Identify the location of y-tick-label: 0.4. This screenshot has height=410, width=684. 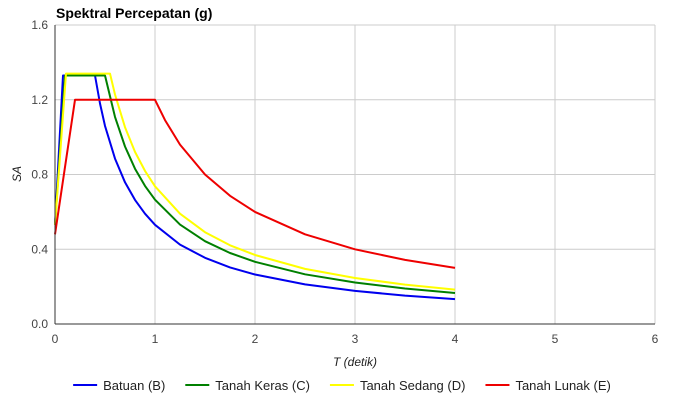
(39, 249).